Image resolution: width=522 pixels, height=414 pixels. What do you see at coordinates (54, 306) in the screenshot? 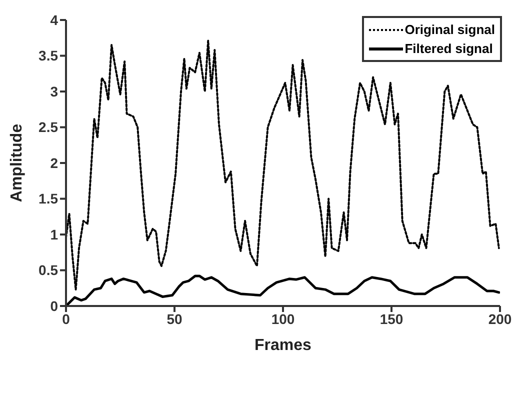
I see `y-tick-label: 0` at bounding box center [54, 306].